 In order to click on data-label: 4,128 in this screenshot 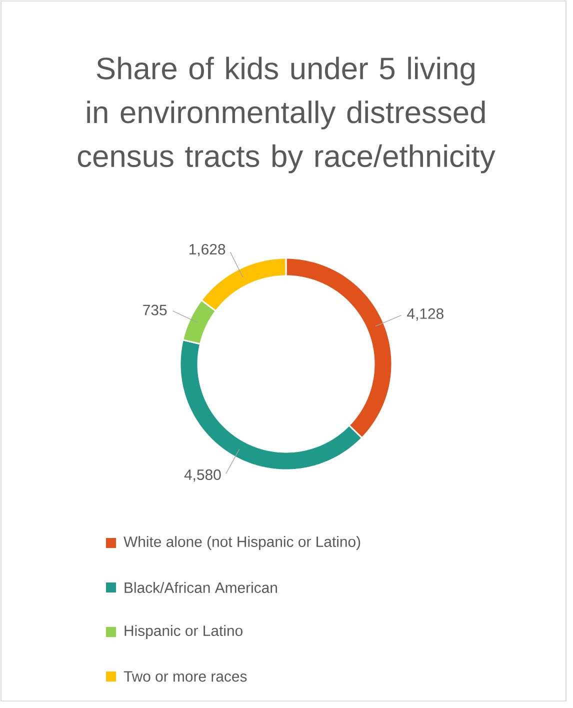, I will do `click(425, 314)`.